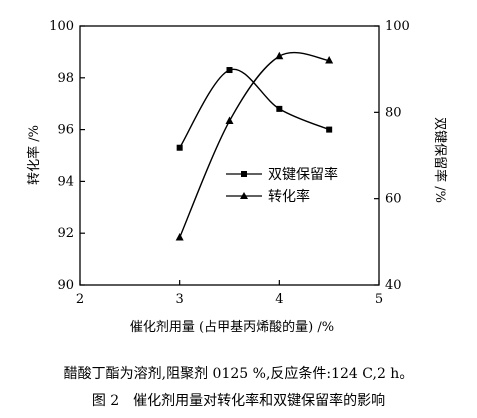 The width and height of the screenshot is (477, 418). I want to click on x-tick-label: 3, so click(180, 299).